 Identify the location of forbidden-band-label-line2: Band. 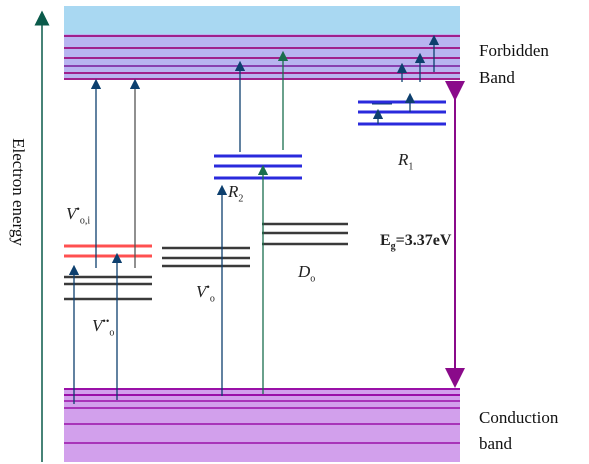
(497, 77).